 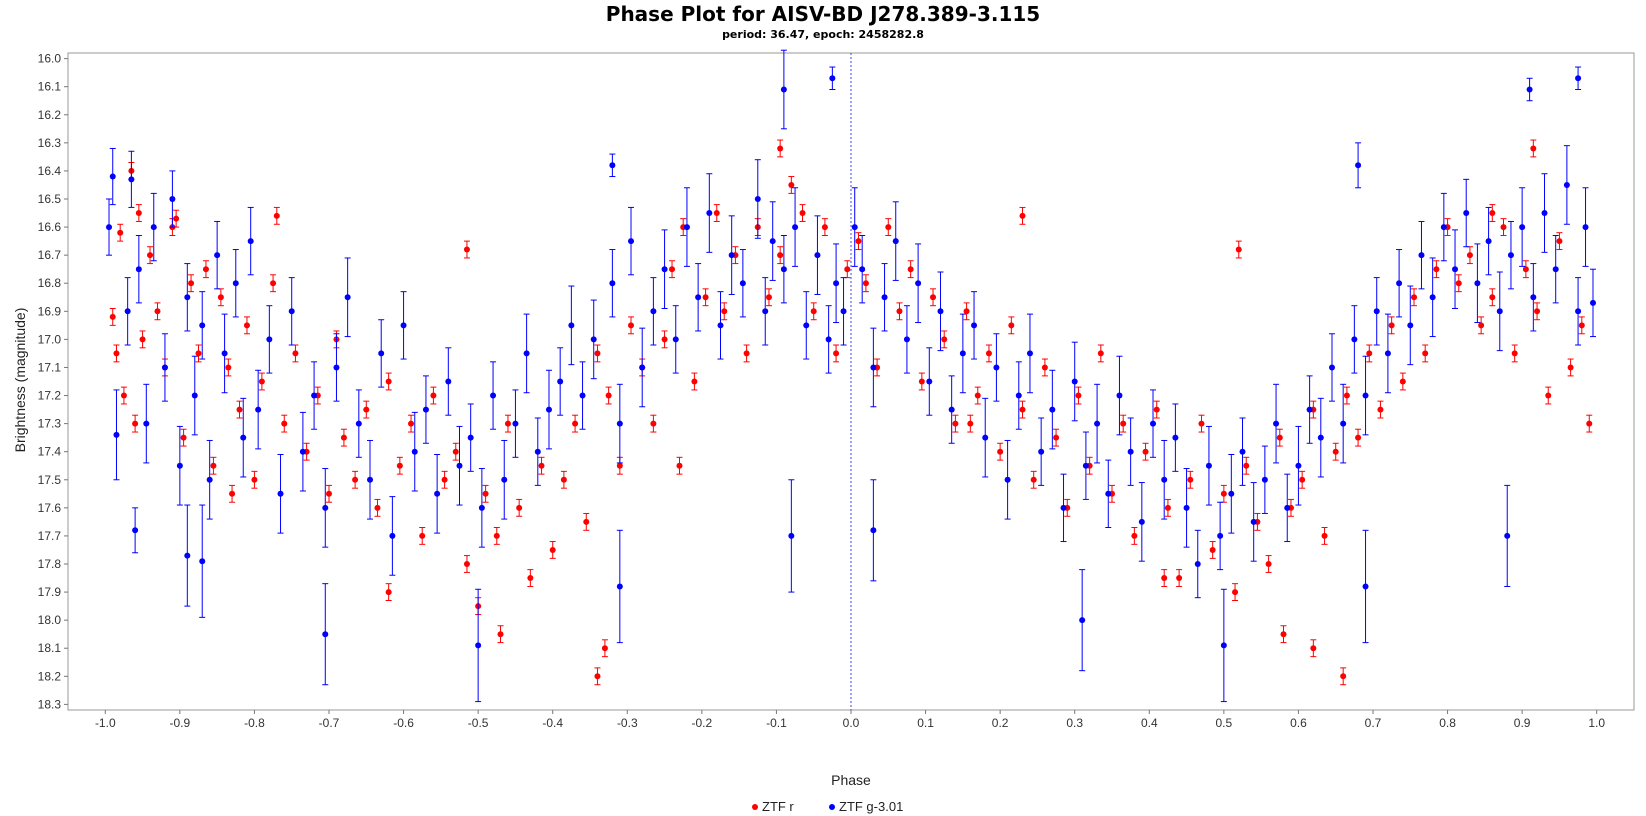 I want to click on y-tick-label: 16.5, so click(x=50, y=199).